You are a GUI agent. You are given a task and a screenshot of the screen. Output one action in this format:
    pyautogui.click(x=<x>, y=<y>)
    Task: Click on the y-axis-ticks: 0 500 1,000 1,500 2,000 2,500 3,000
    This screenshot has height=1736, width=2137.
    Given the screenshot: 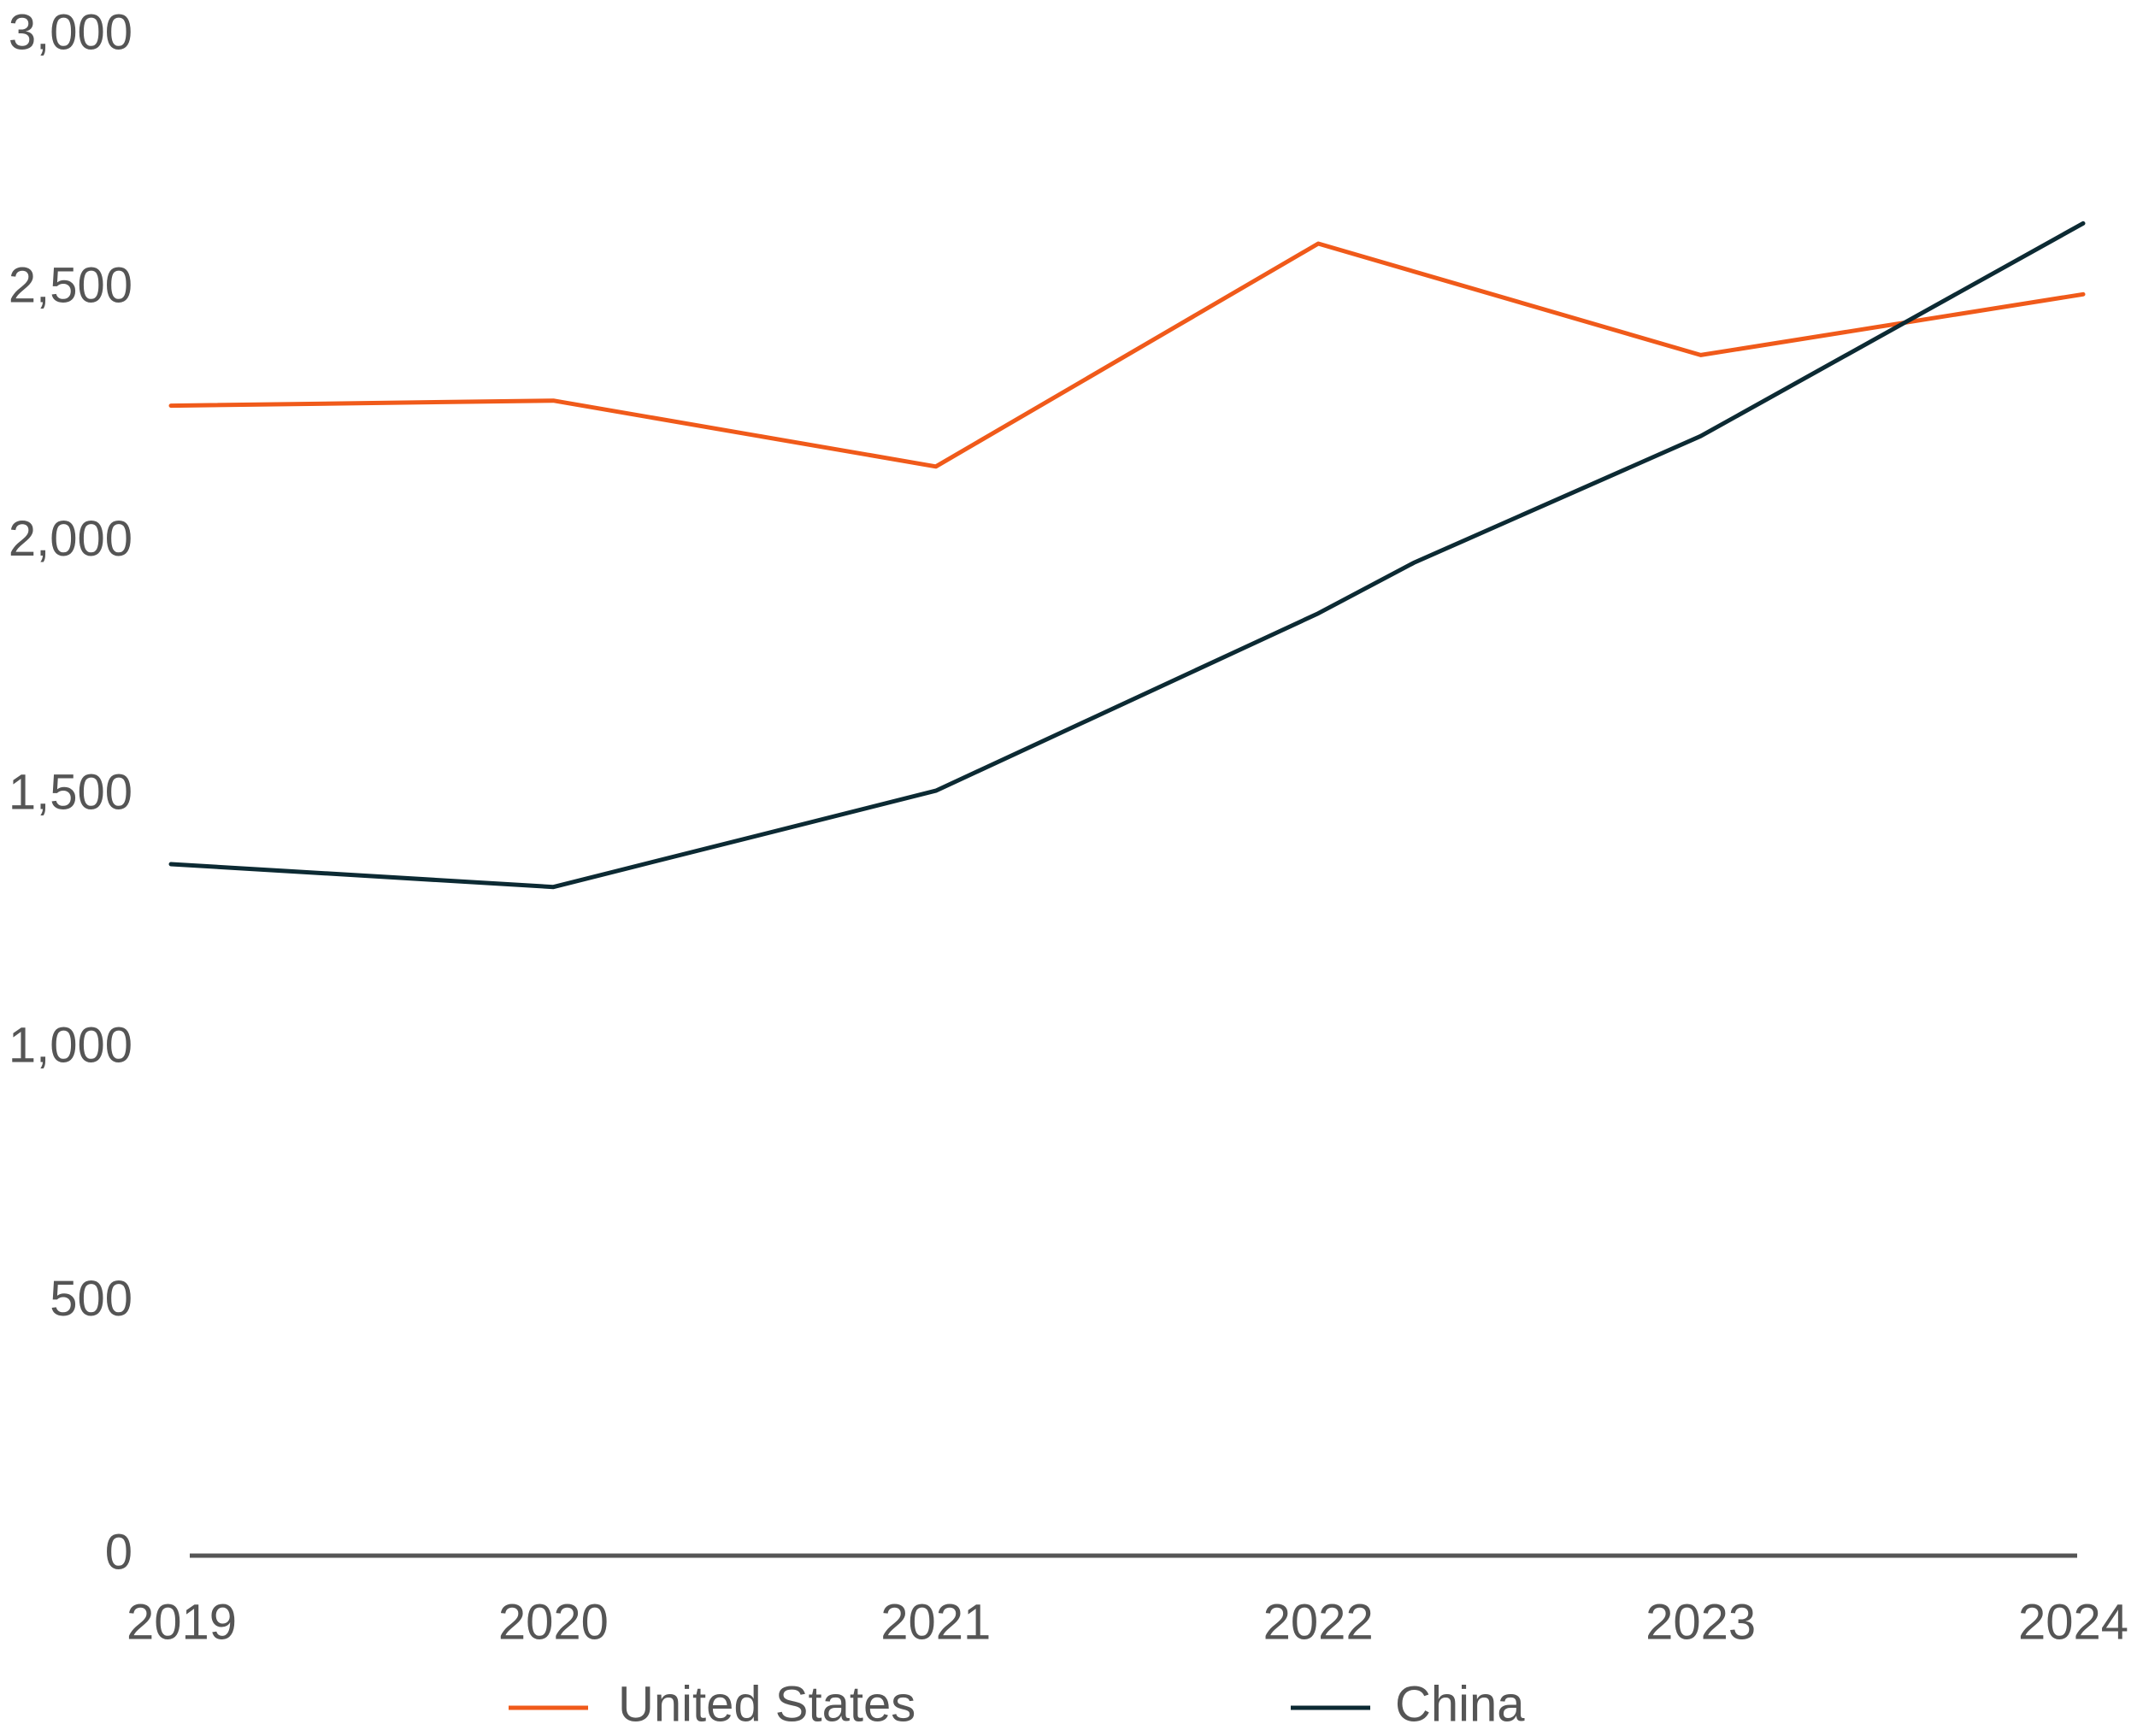 What is the action you would take?
    pyautogui.click(x=70, y=792)
    